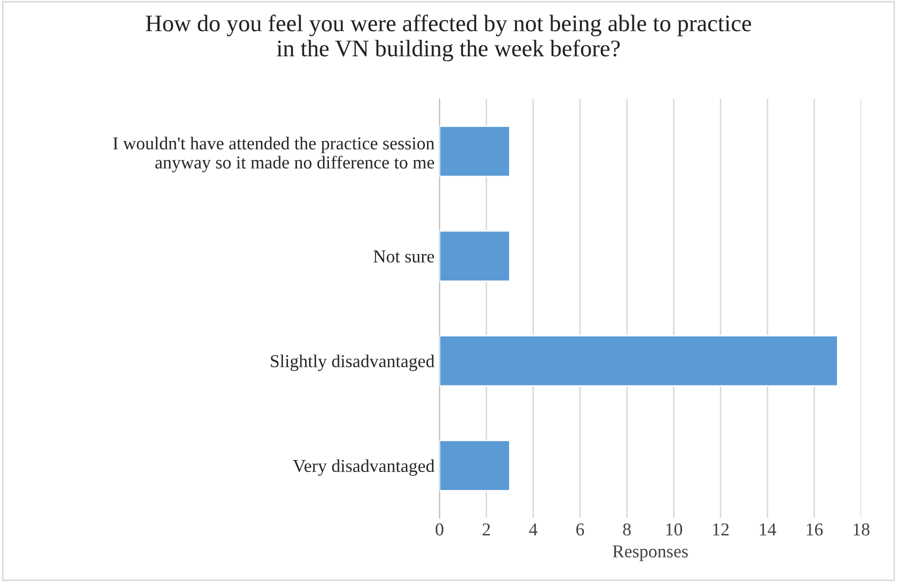  I want to click on chart-title: How do you feel you were affected by not being able to practice in the VN building the week before?, so click(449, 38).